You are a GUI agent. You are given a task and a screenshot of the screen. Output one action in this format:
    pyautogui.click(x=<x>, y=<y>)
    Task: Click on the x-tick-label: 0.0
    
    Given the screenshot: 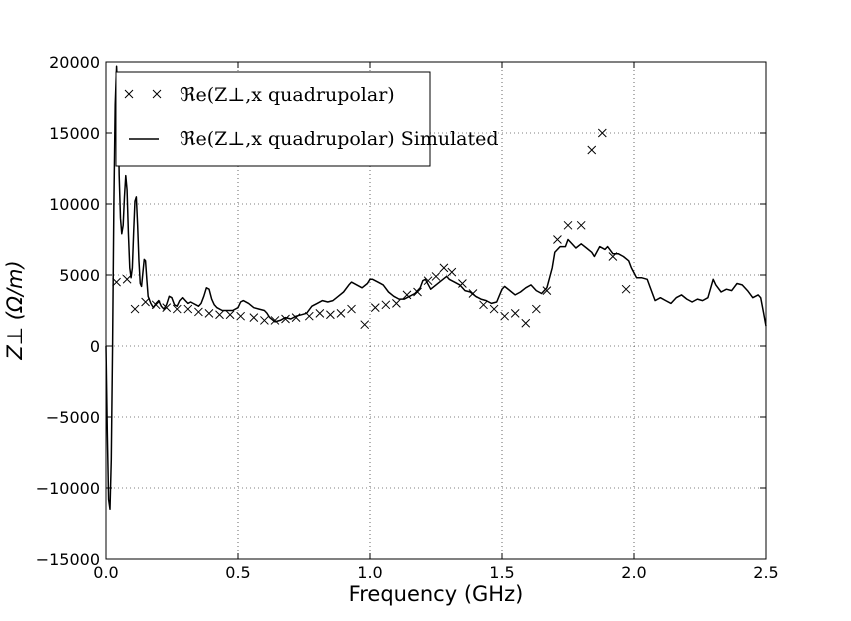 What is the action you would take?
    pyautogui.click(x=105, y=572)
    